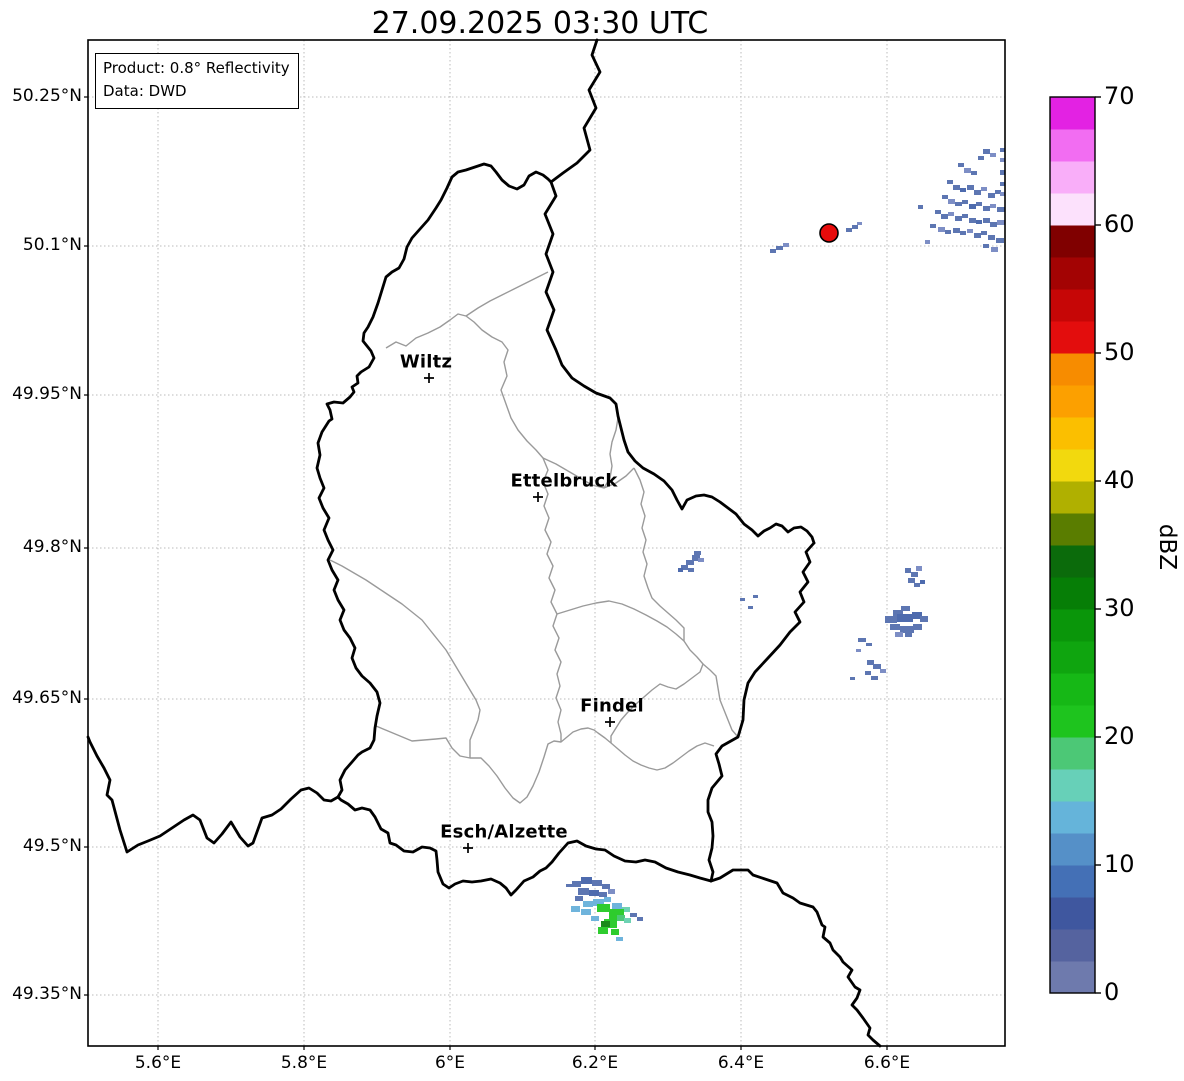  What do you see at coordinates (304, 1063) in the screenshot?
I see `lon-tick-label: 5.8°E` at bounding box center [304, 1063].